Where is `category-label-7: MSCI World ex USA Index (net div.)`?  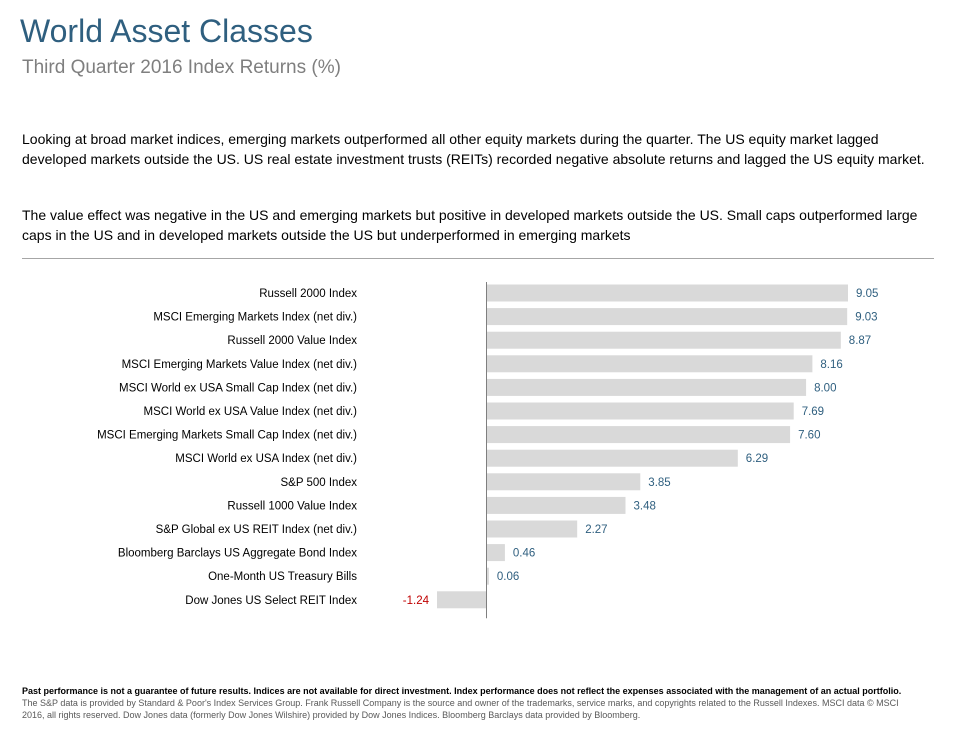 category-label-7: MSCI World ex USA Index (net div.) is located at coordinates (266, 459).